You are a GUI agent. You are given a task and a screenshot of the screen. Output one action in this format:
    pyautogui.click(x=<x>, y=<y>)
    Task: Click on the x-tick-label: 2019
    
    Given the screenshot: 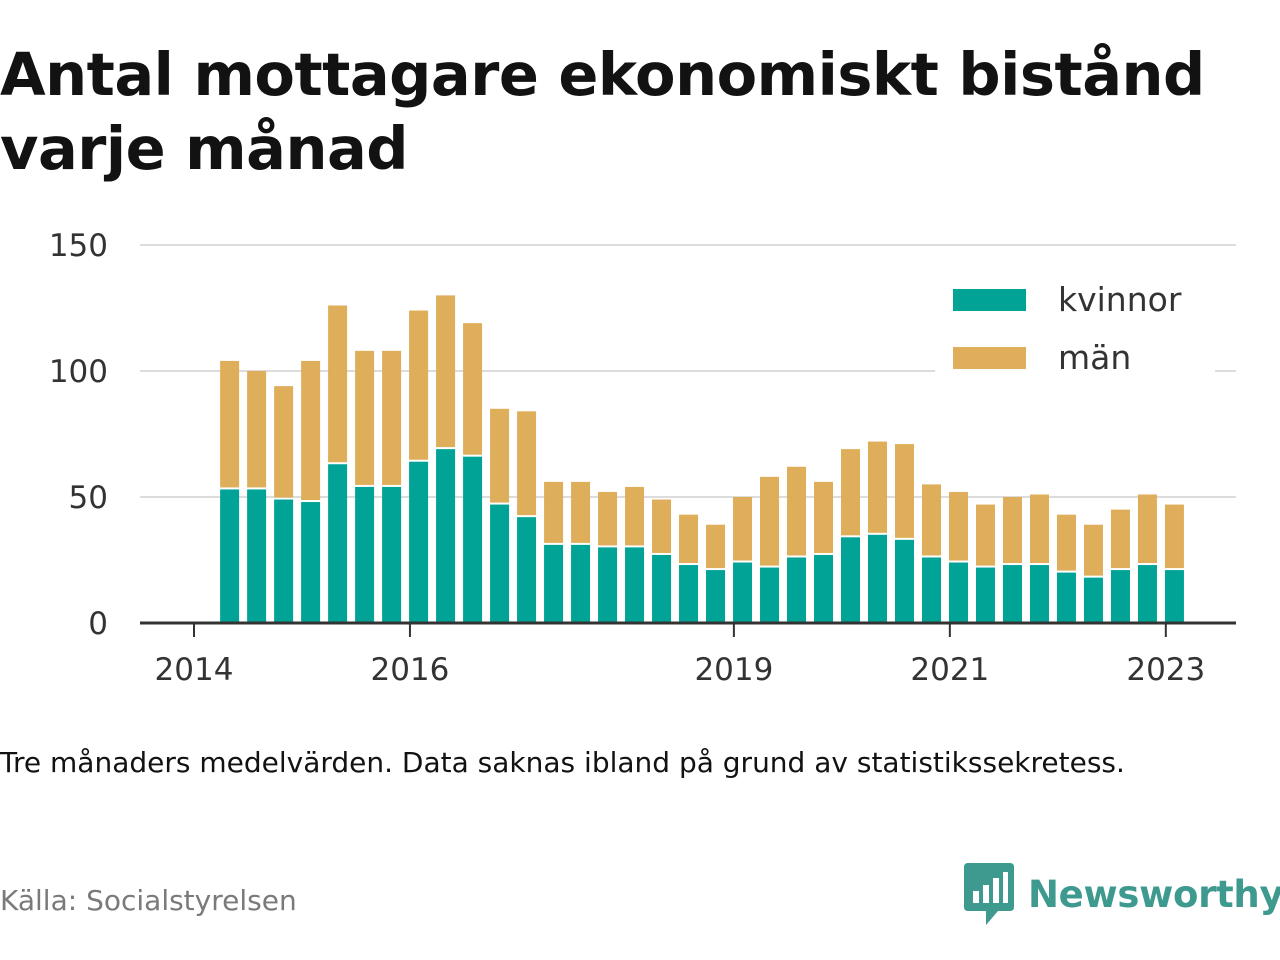 What is the action you would take?
    pyautogui.click(x=733, y=670)
    